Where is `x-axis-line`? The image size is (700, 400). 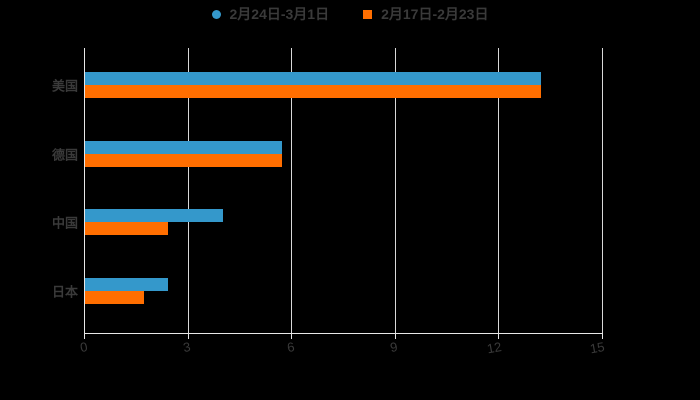
x-axis-line is located at coordinates (343, 333).